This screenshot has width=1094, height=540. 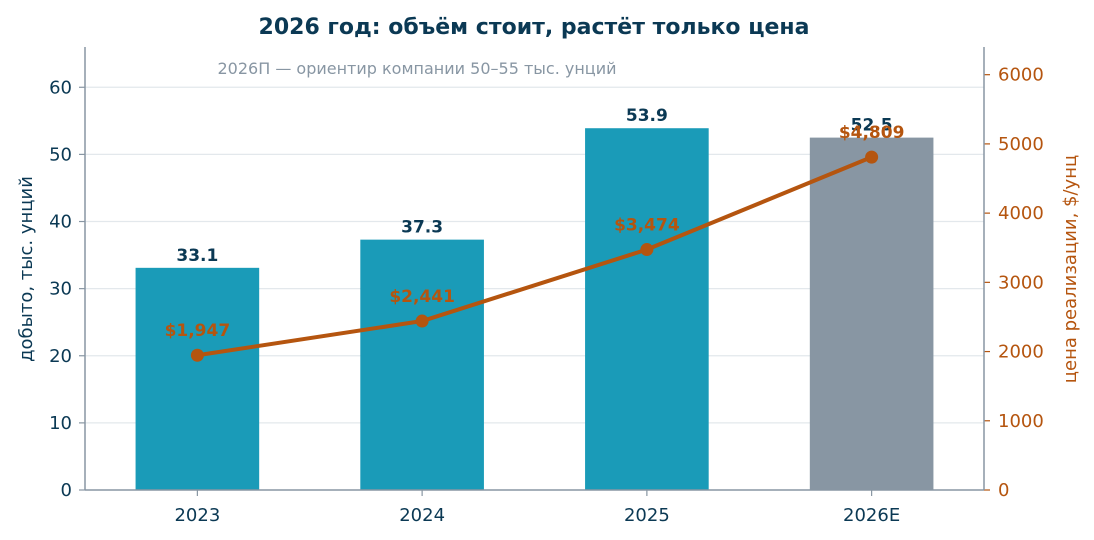 I want to click on bar-value-label: 37.3, so click(x=422, y=228).